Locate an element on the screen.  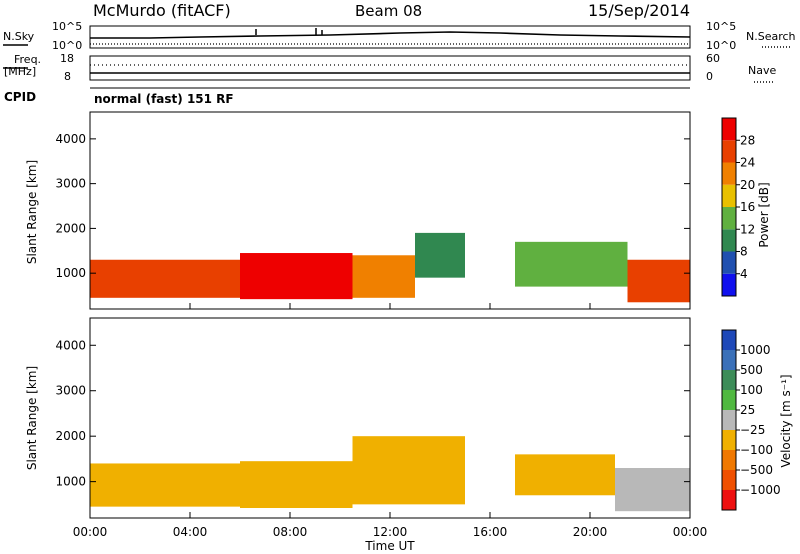
velocity-heatmap is located at coordinates (390, 474).